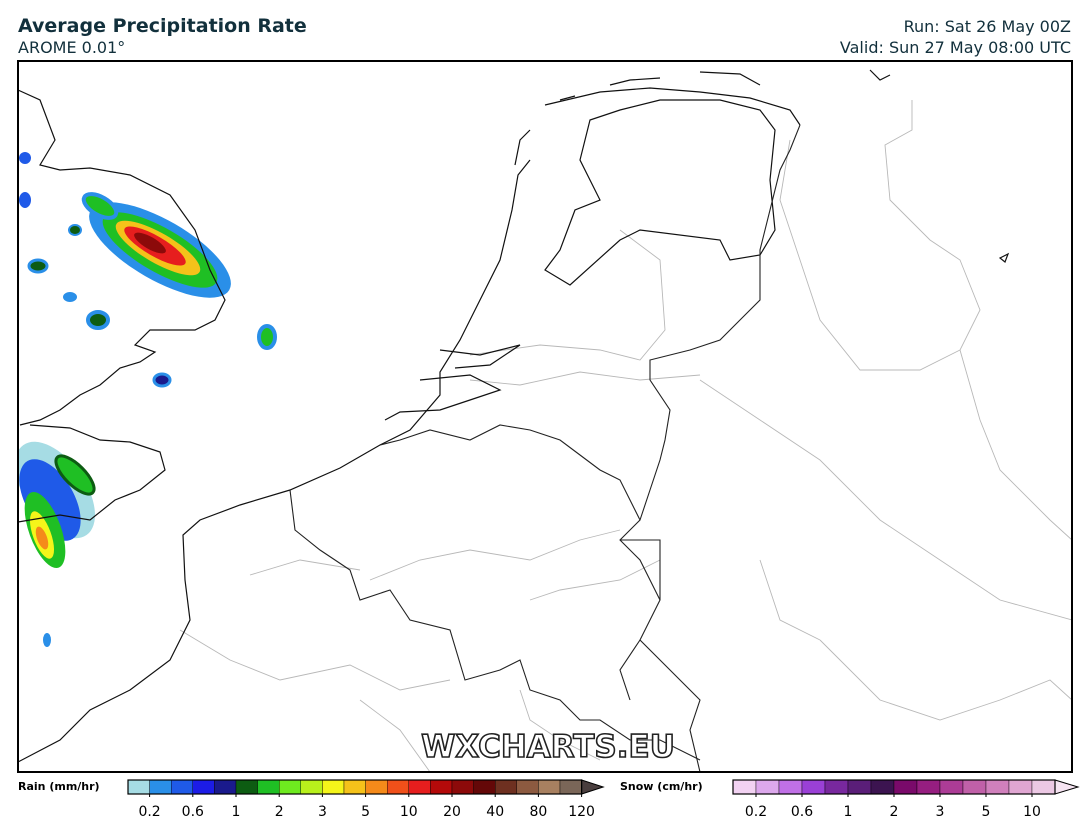  Describe the element at coordinates (987, 26) in the screenshot. I see `run-time: Run: Sat 26 May 00Z` at that location.